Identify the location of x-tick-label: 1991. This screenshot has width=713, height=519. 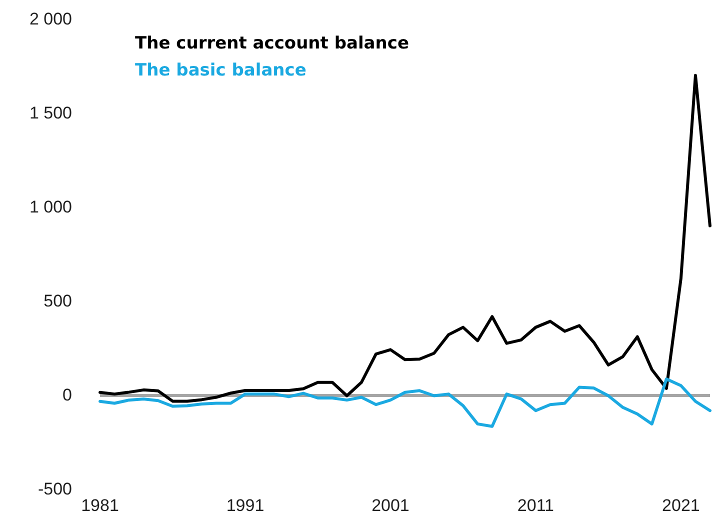
(245, 505).